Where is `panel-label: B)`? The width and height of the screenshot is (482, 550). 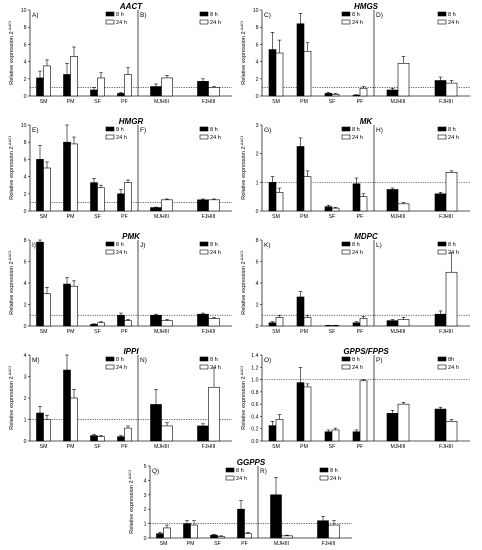 panel-label: B) is located at coordinates (143, 15).